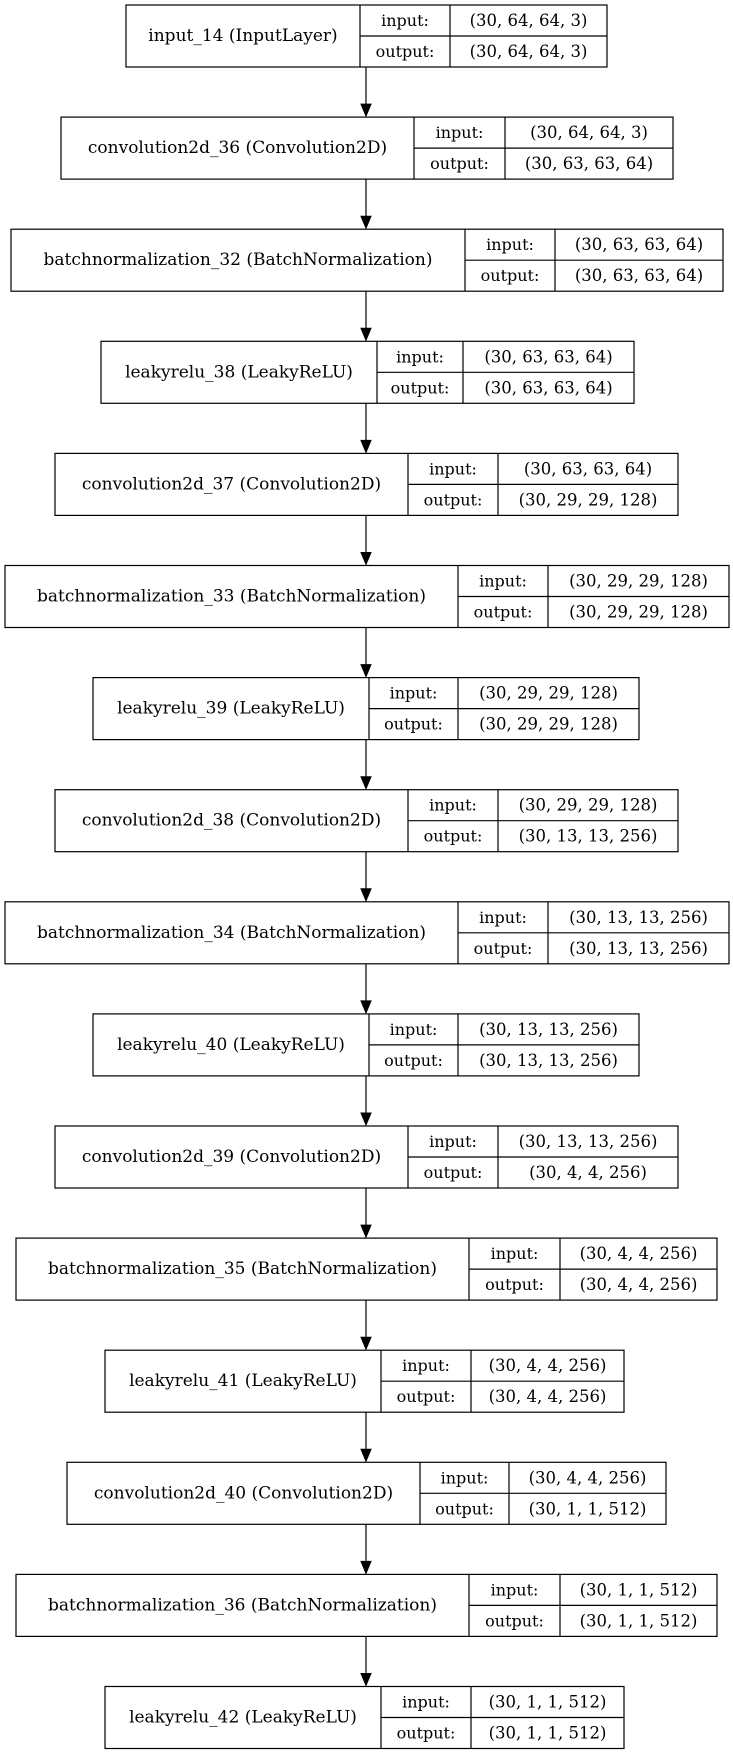 This screenshot has width=733, height=1755. Describe the element at coordinates (231, 709) in the screenshot. I see `layer-name: leakyrelu_39 (LeakyReLU)` at that location.